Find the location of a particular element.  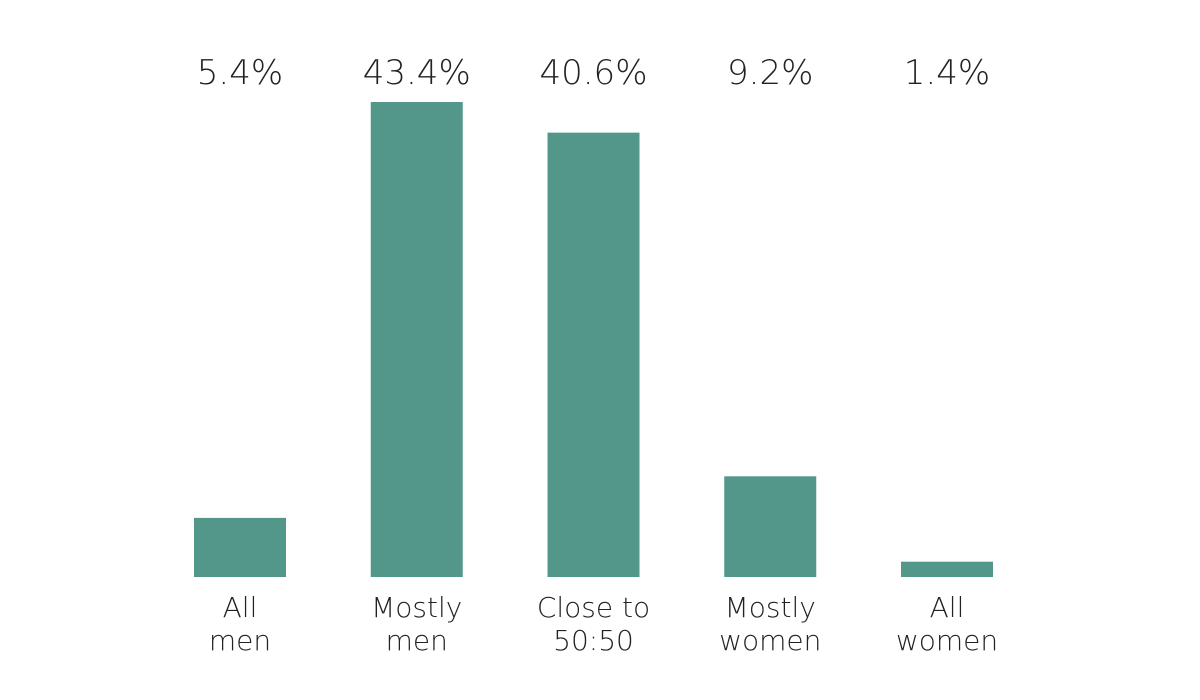

value-label-4: 1.4% is located at coordinates (947, 73).